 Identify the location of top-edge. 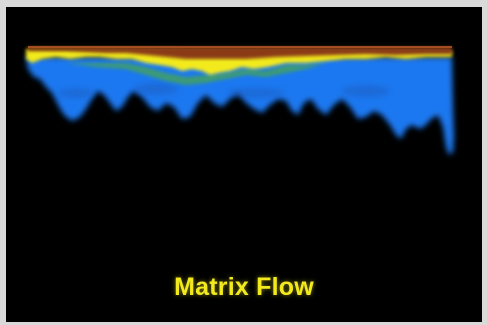
(240, 47).